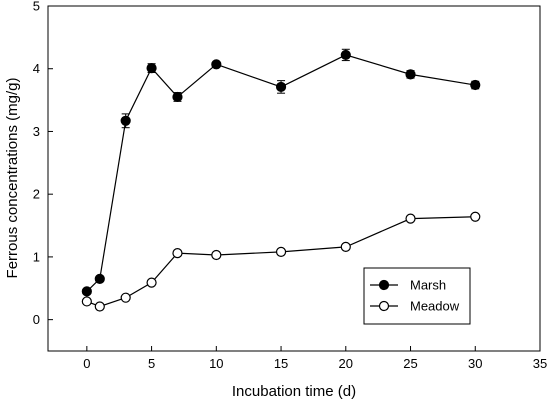 This screenshot has width=550, height=409. What do you see at coordinates (475, 363) in the screenshot?
I see `x-tick-label: 30` at bounding box center [475, 363].